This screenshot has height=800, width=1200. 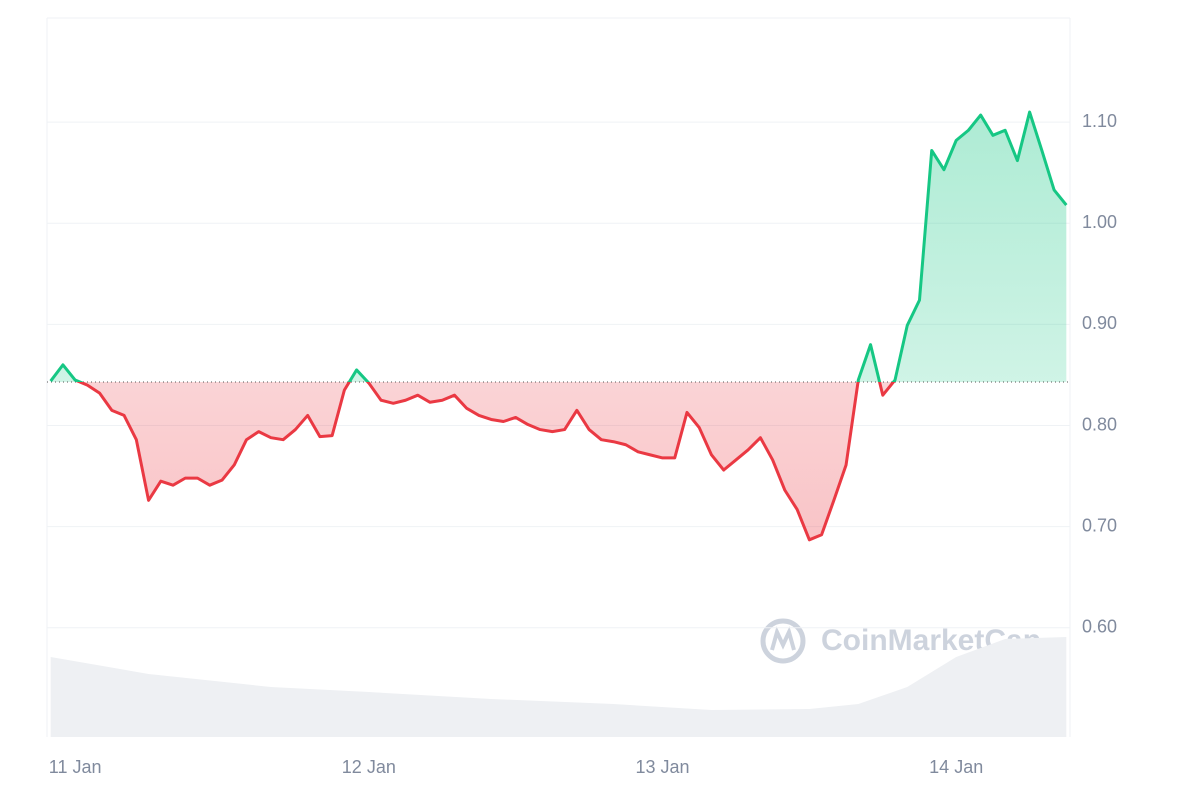 I want to click on x-tick-label: 12 Jan, so click(x=369, y=767).